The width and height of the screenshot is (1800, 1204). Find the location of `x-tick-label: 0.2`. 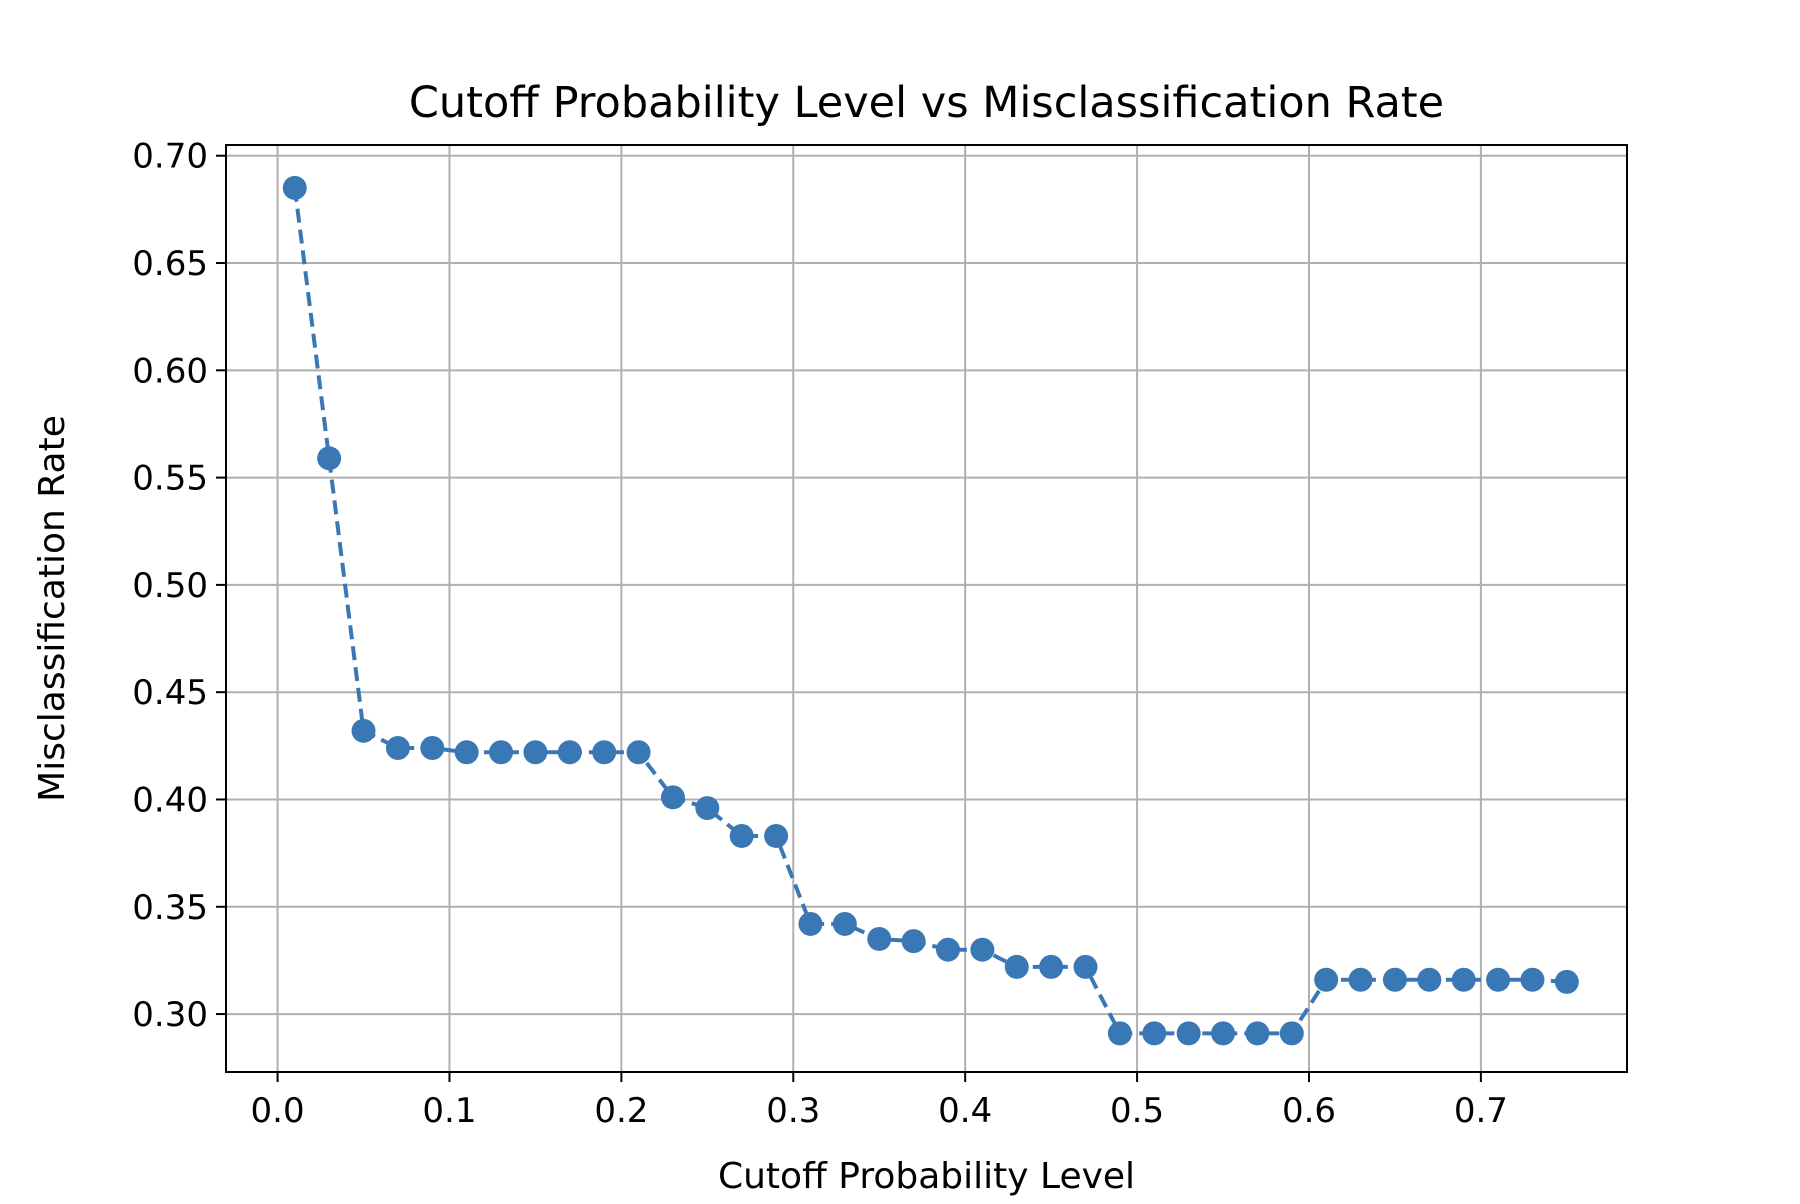

x-tick-label: 0.2 is located at coordinates (621, 1111).